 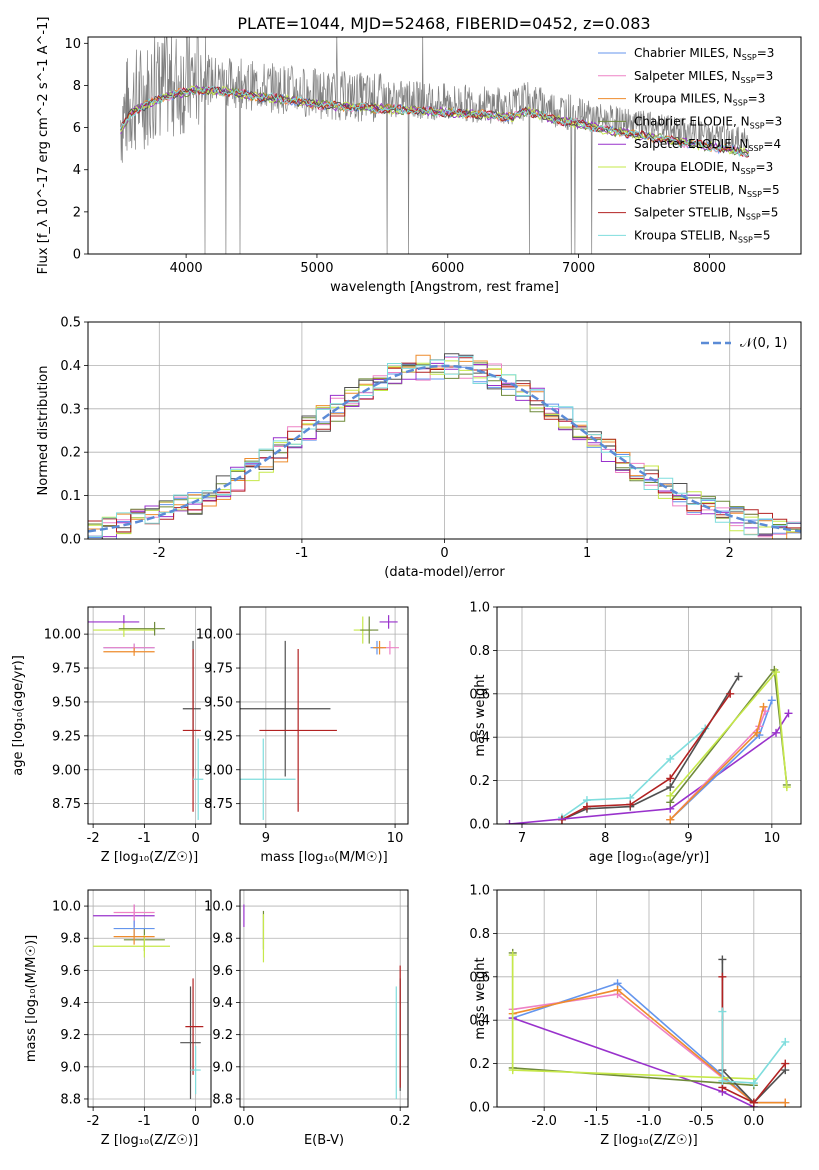 What do you see at coordinates (323, 857) in the screenshot?
I see `x-axis-label: mass [log₁₀(M/M☉)]` at bounding box center [323, 857].